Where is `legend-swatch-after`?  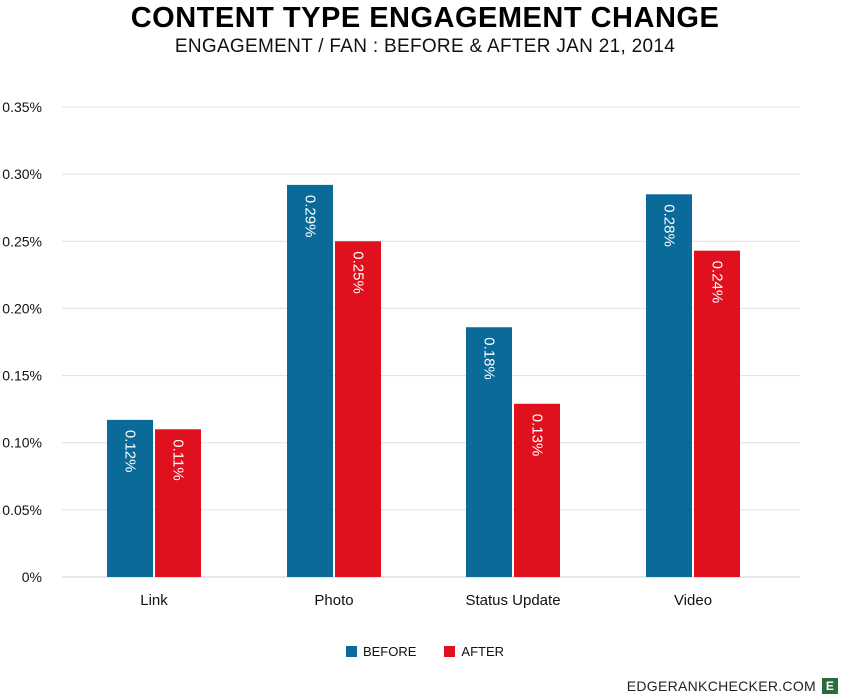
legend-swatch-after is located at coordinates (450, 651).